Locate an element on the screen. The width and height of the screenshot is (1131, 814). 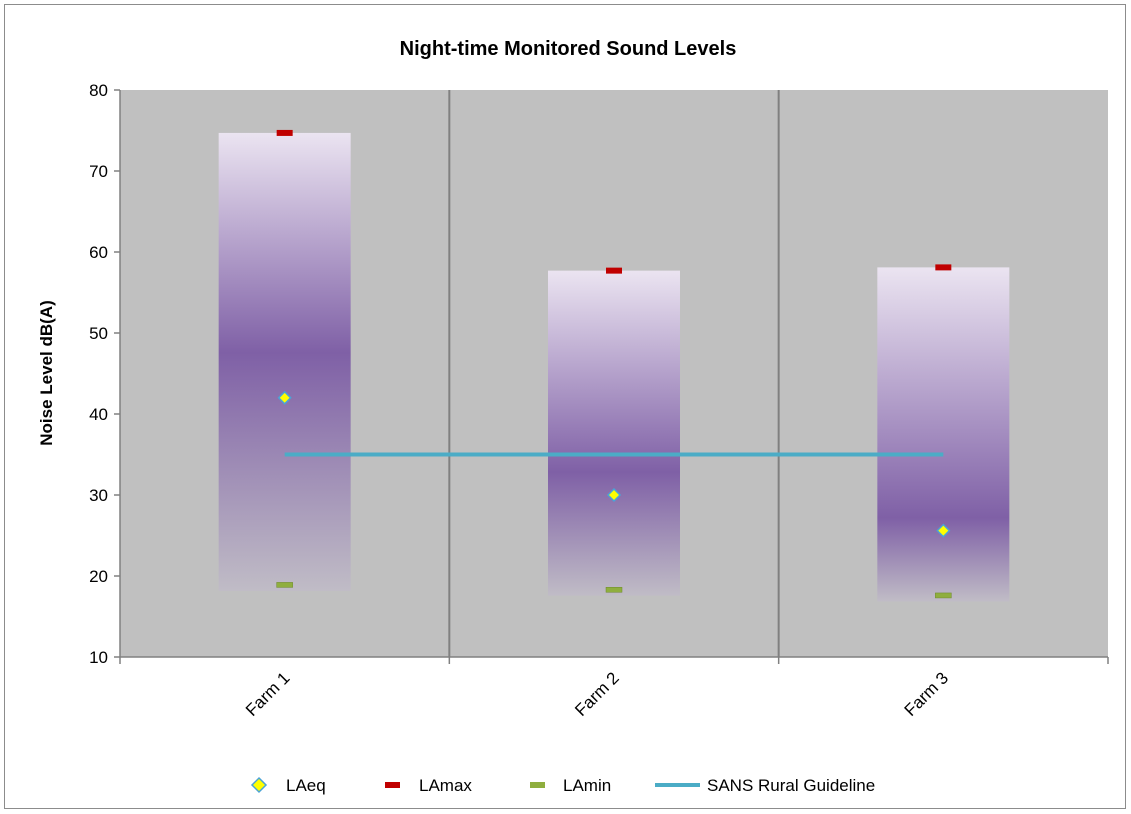
x-tick-label: Farm 3 is located at coordinates (927, 694).